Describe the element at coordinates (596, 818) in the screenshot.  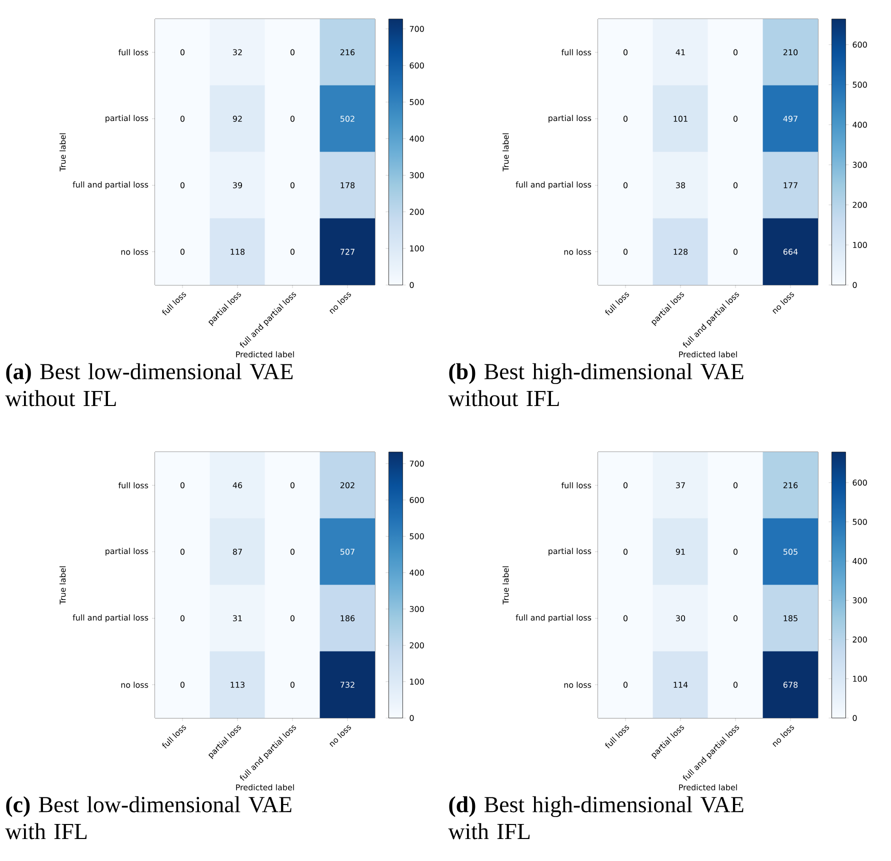
I see `text: (d) Best high-dimensional VAE with IFL` at that location.